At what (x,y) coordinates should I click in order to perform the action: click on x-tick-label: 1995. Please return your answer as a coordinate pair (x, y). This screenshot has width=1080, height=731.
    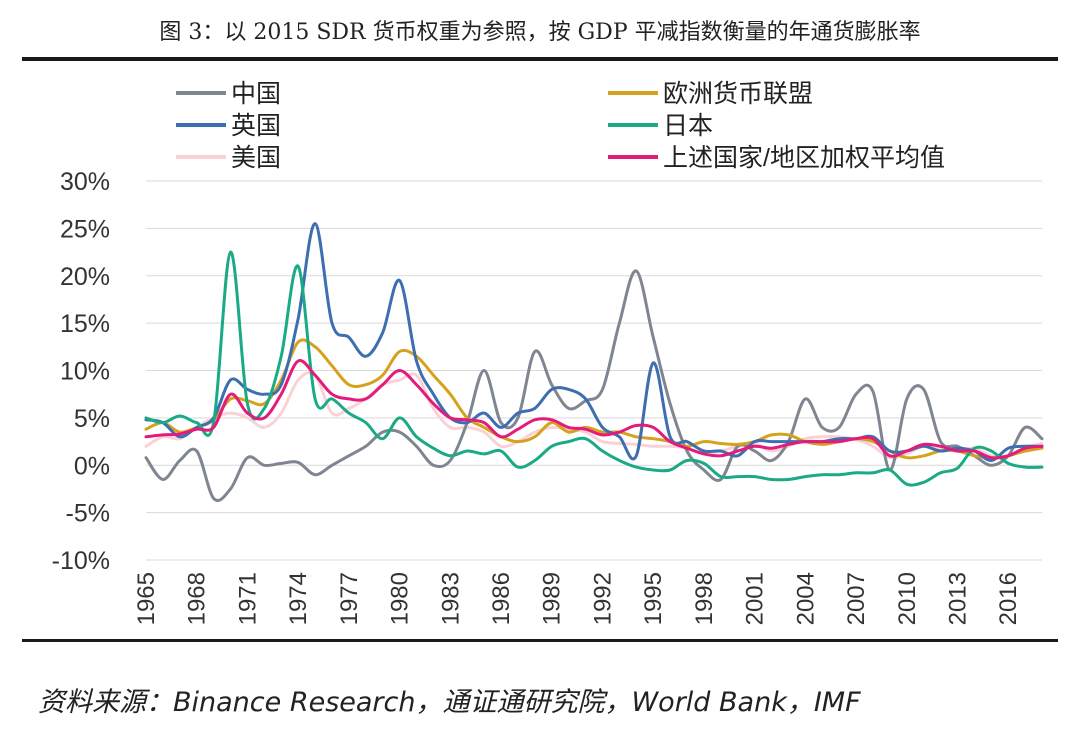
    Looking at the image, I should click on (653, 598).